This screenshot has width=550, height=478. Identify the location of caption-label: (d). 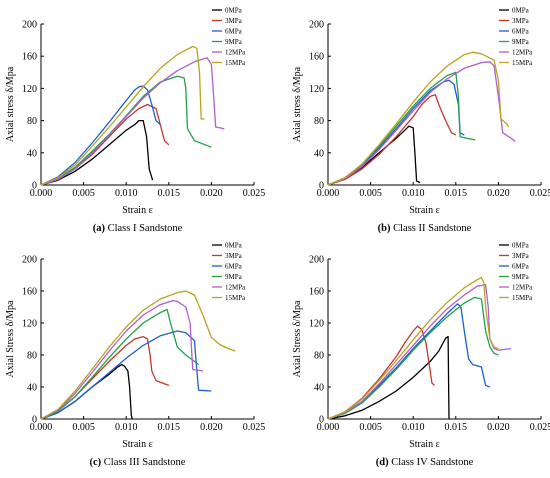
(382, 462).